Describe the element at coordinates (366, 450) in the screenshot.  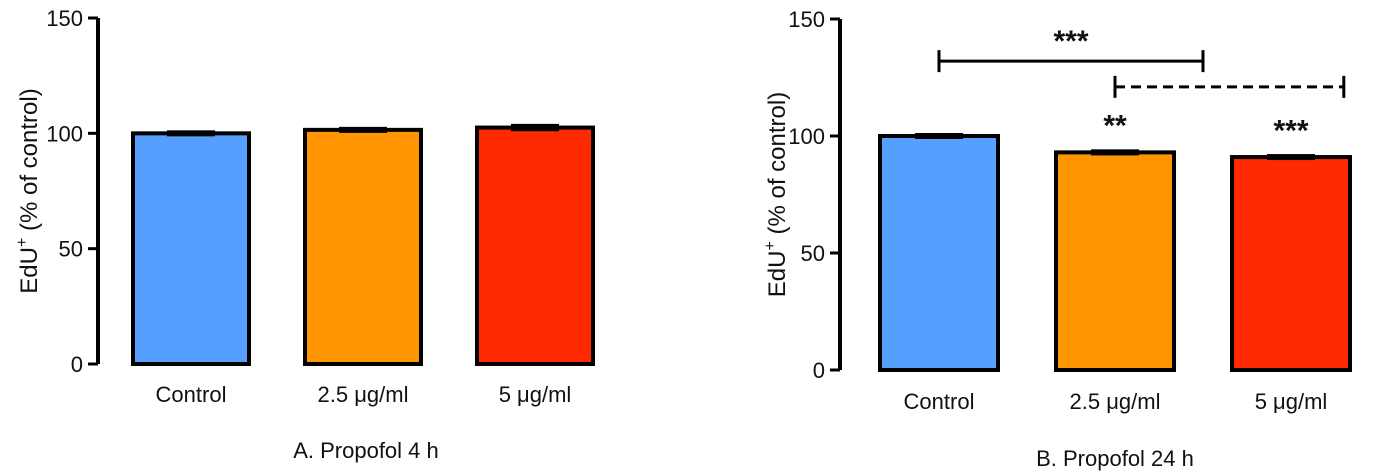
I see `chart-title: A. Propofol 4 h` at that location.